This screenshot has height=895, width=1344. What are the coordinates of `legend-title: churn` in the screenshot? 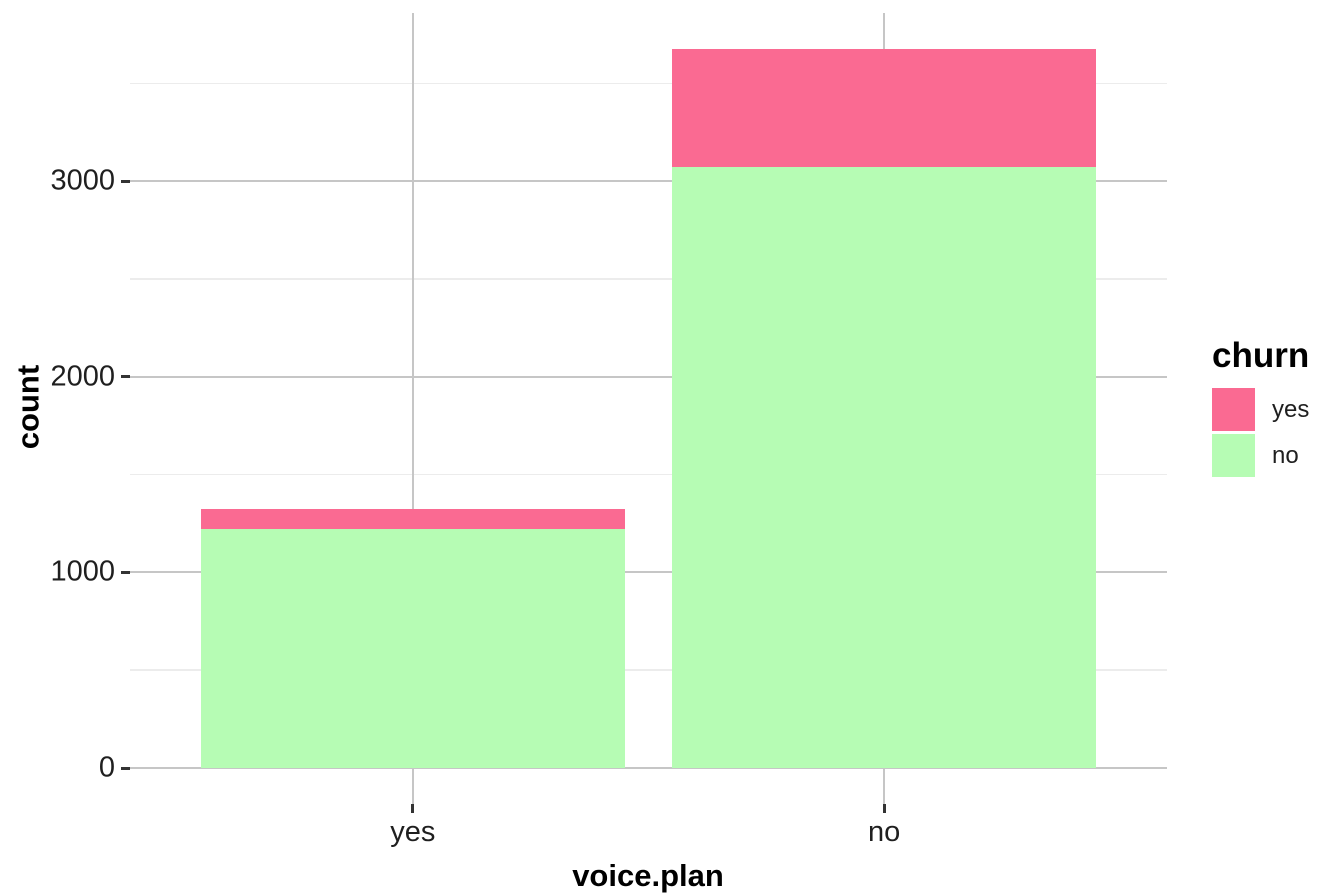 It's located at (1261, 355).